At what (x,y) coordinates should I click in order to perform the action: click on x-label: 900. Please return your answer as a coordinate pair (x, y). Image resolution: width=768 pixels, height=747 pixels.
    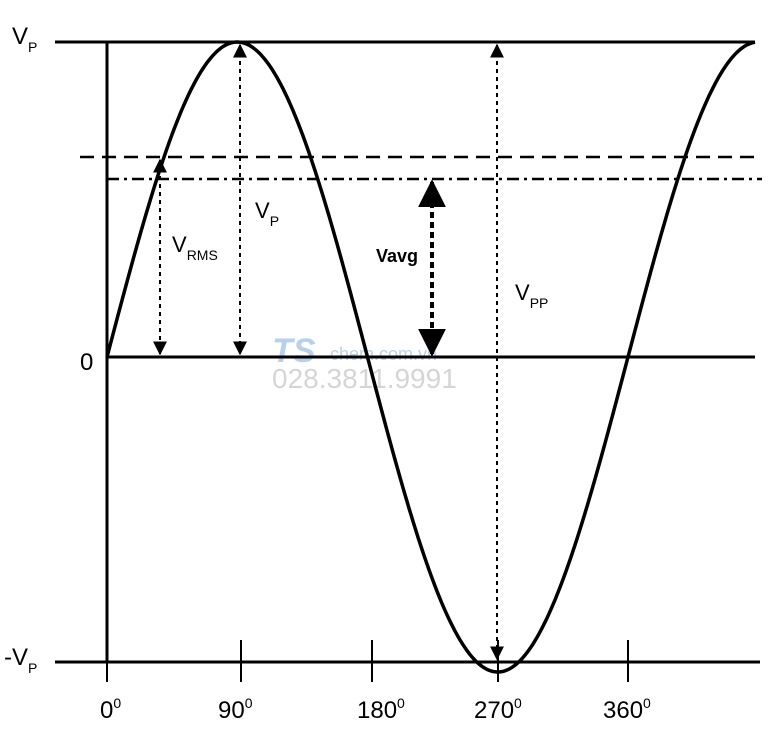
    Looking at the image, I should click on (235, 709).